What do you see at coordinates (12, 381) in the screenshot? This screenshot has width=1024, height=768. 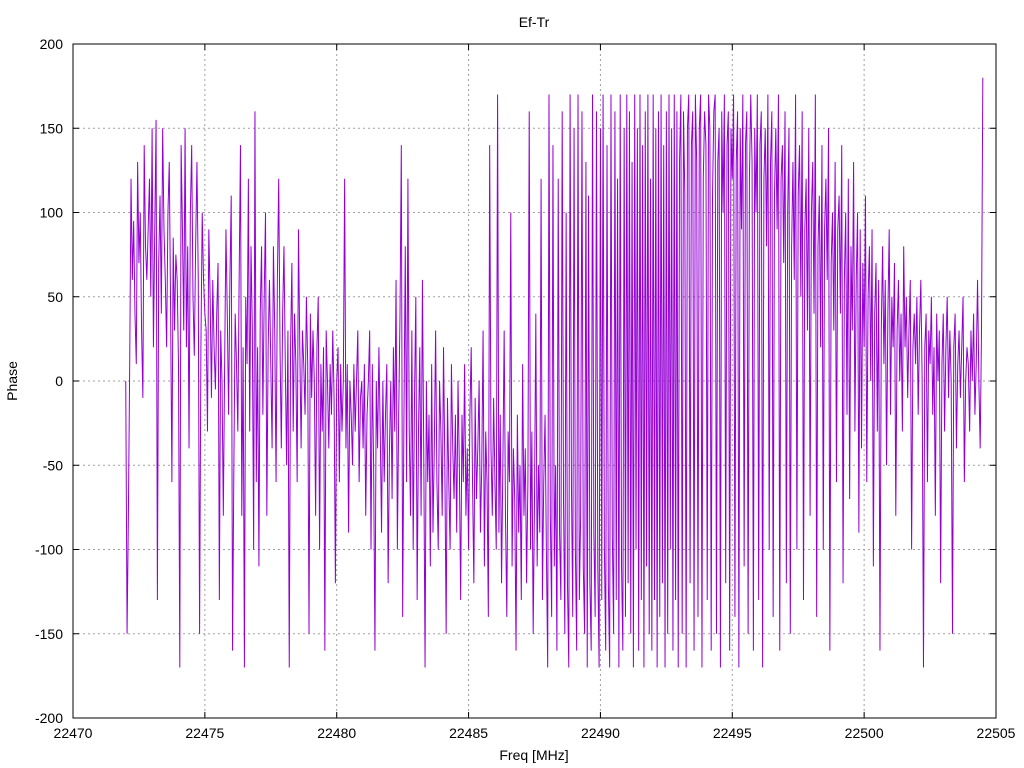 I see `y-axis-label: Phase` at bounding box center [12, 381].